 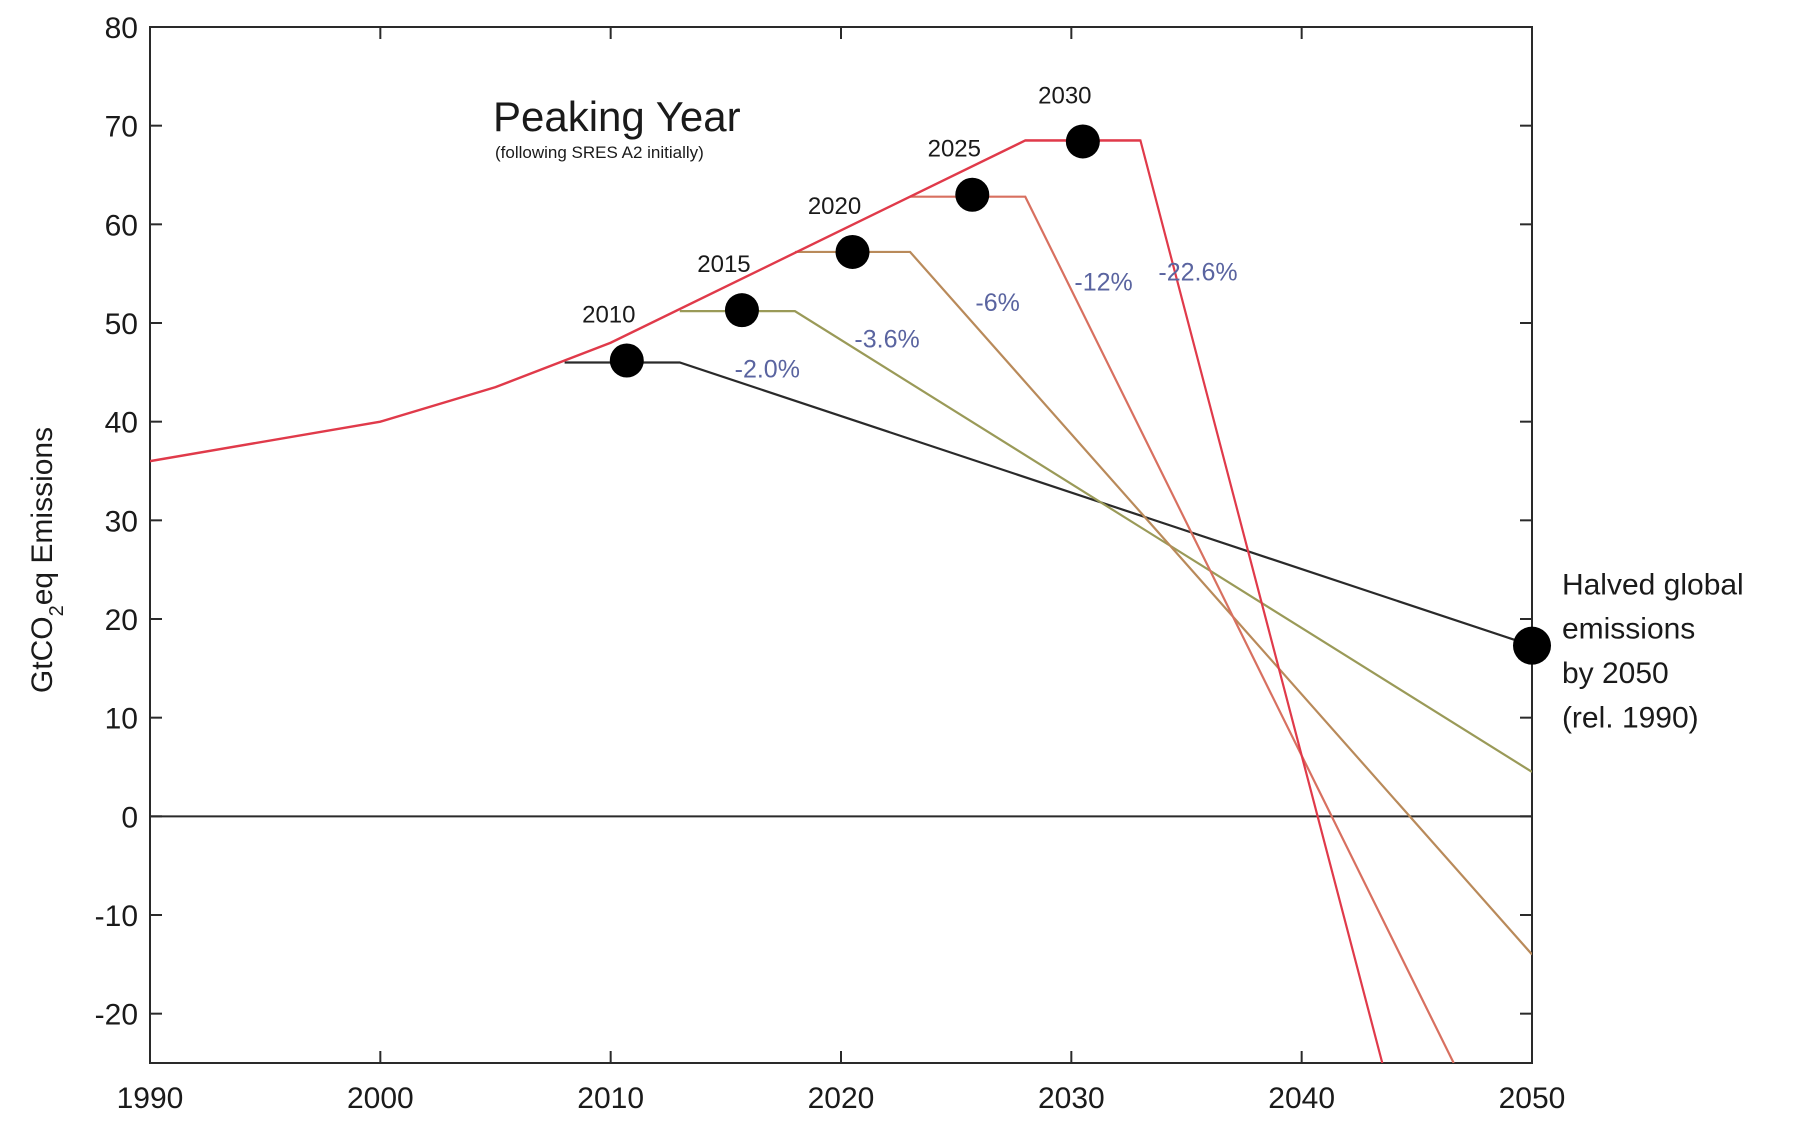 I want to click on x-tick-label: 2020, so click(x=841, y=1098).